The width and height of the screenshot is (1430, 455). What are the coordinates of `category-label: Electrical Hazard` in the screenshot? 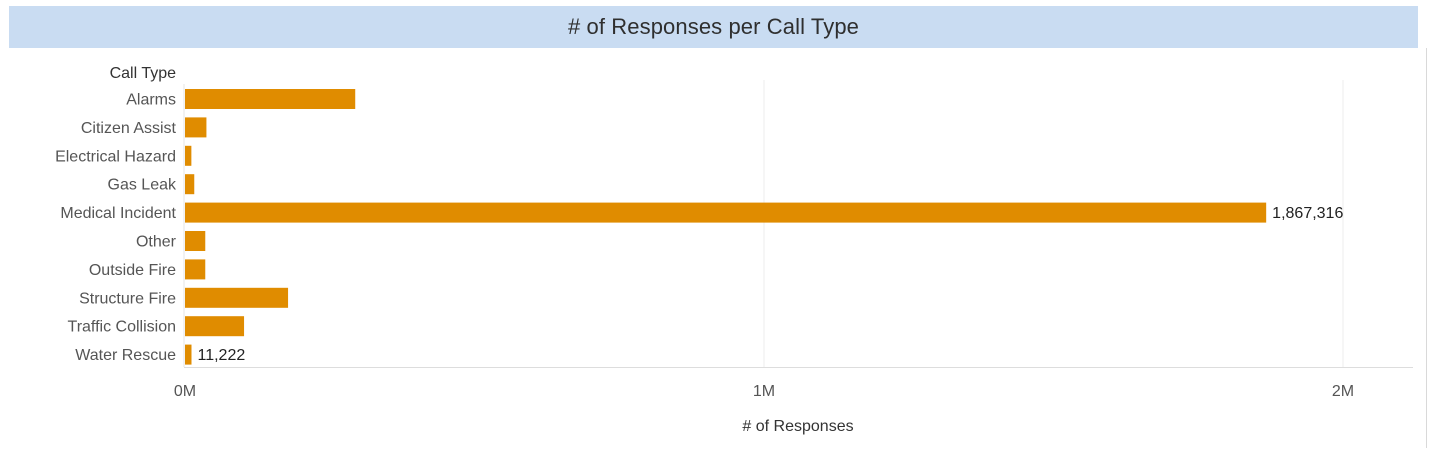 It's located at (115, 156).